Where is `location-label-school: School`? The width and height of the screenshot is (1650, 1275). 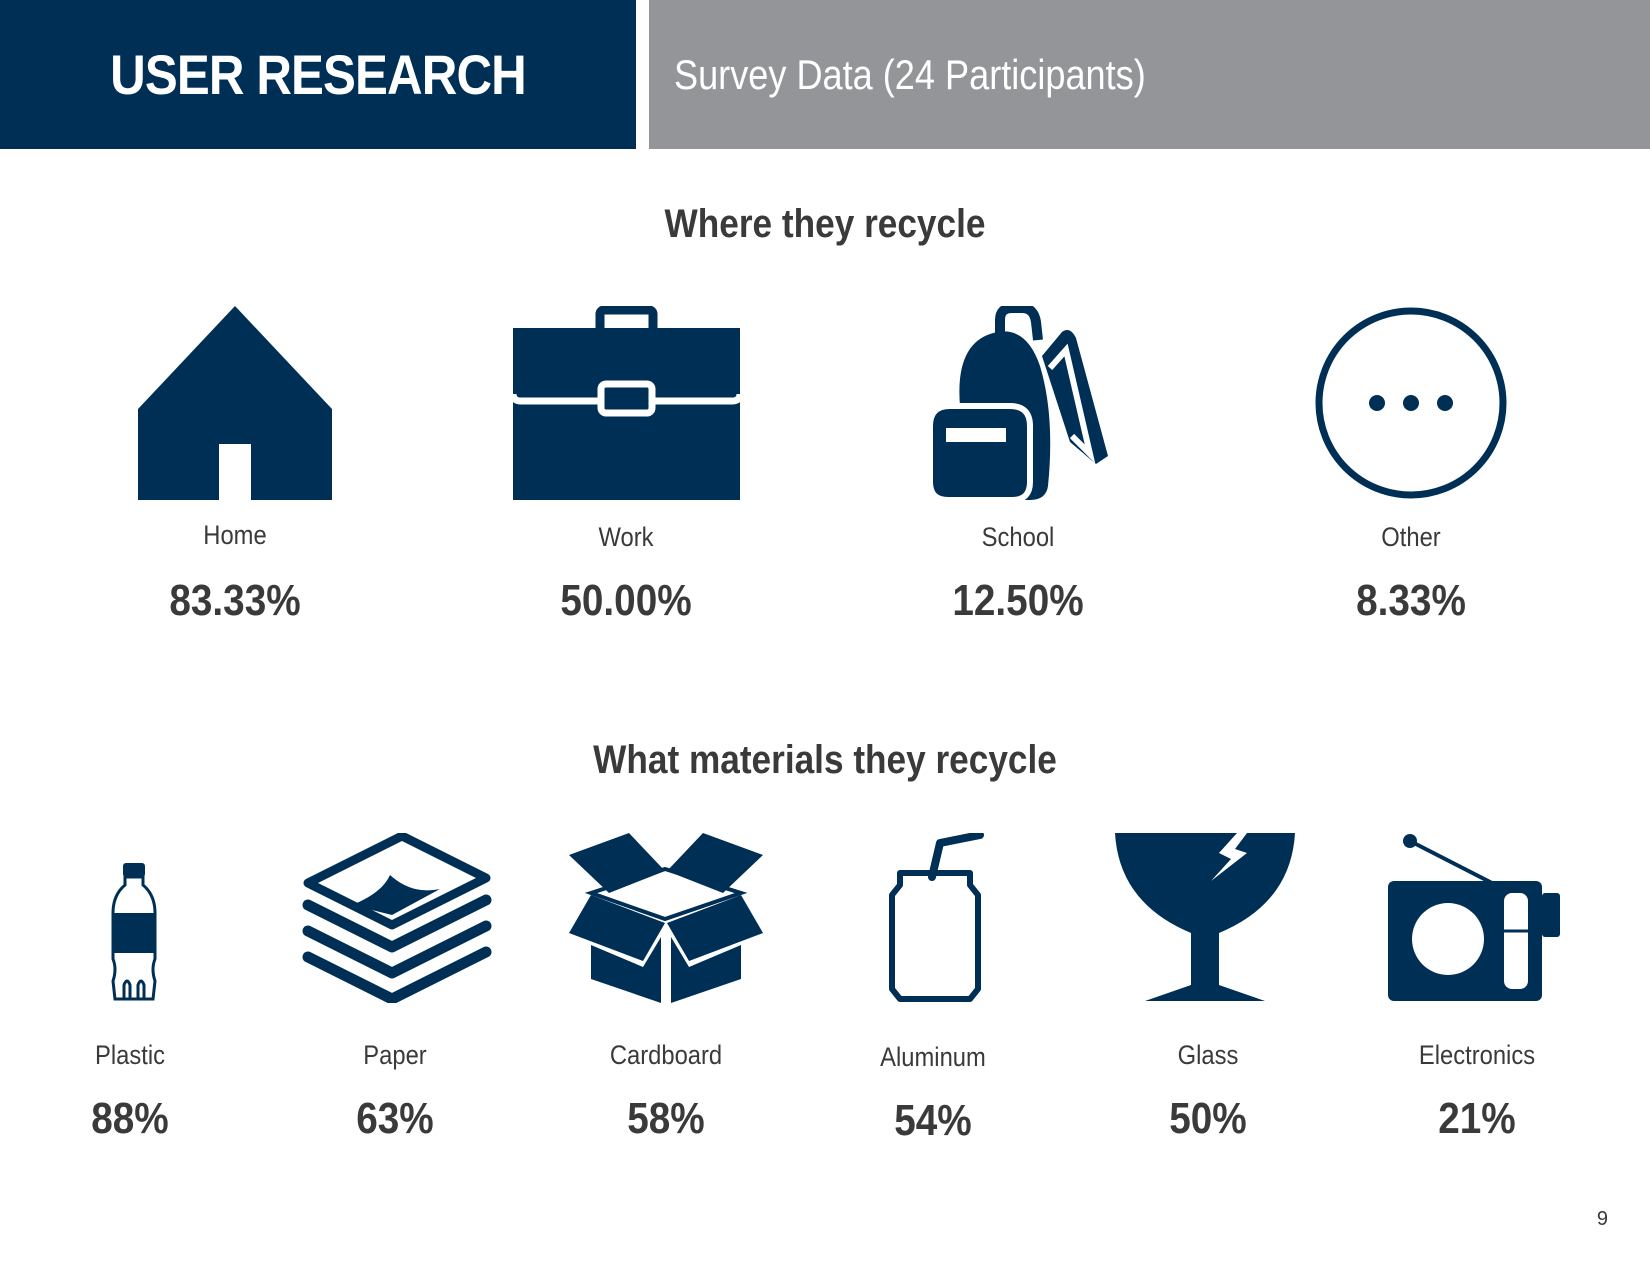
location-label-school: School is located at coordinates (1018, 537).